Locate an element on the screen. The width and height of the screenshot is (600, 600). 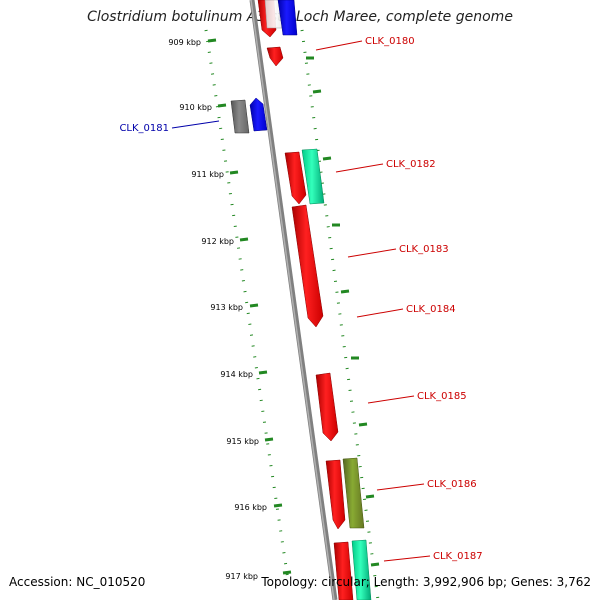
gene-label: CLK_0183 is located at coordinates (424, 249).